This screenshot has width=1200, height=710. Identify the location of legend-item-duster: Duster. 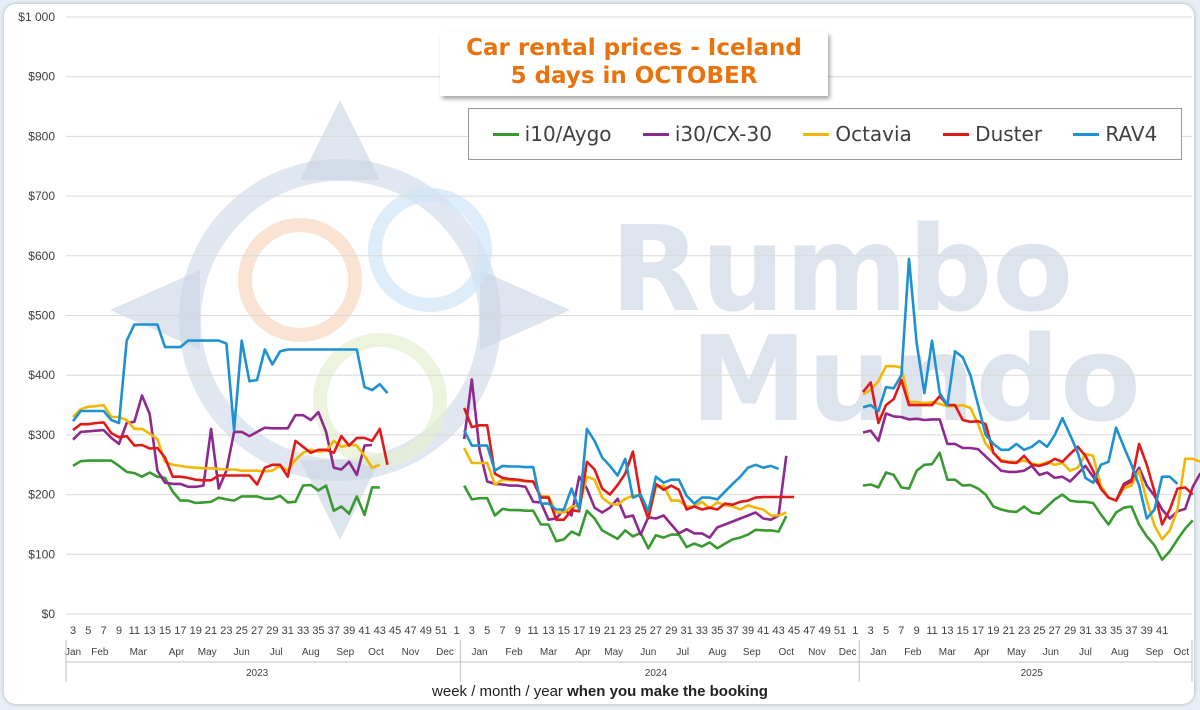
(992, 134).